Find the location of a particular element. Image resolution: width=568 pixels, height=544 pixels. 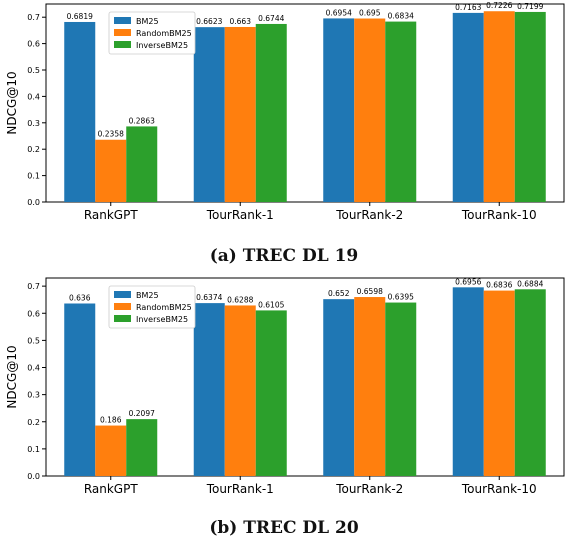

bar-value-label: 0.186 is located at coordinates (111, 420).